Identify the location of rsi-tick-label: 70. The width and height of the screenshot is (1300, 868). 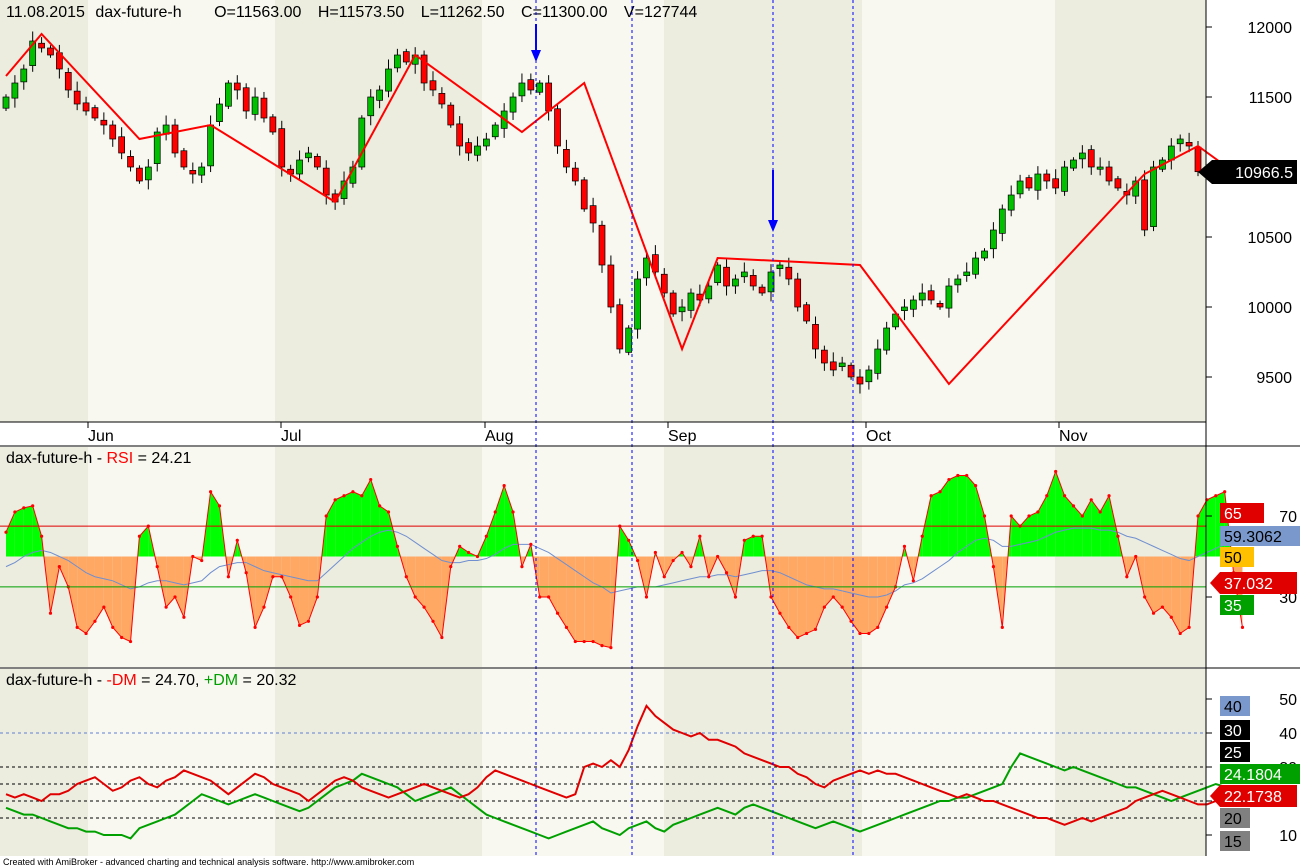
(1288, 517).